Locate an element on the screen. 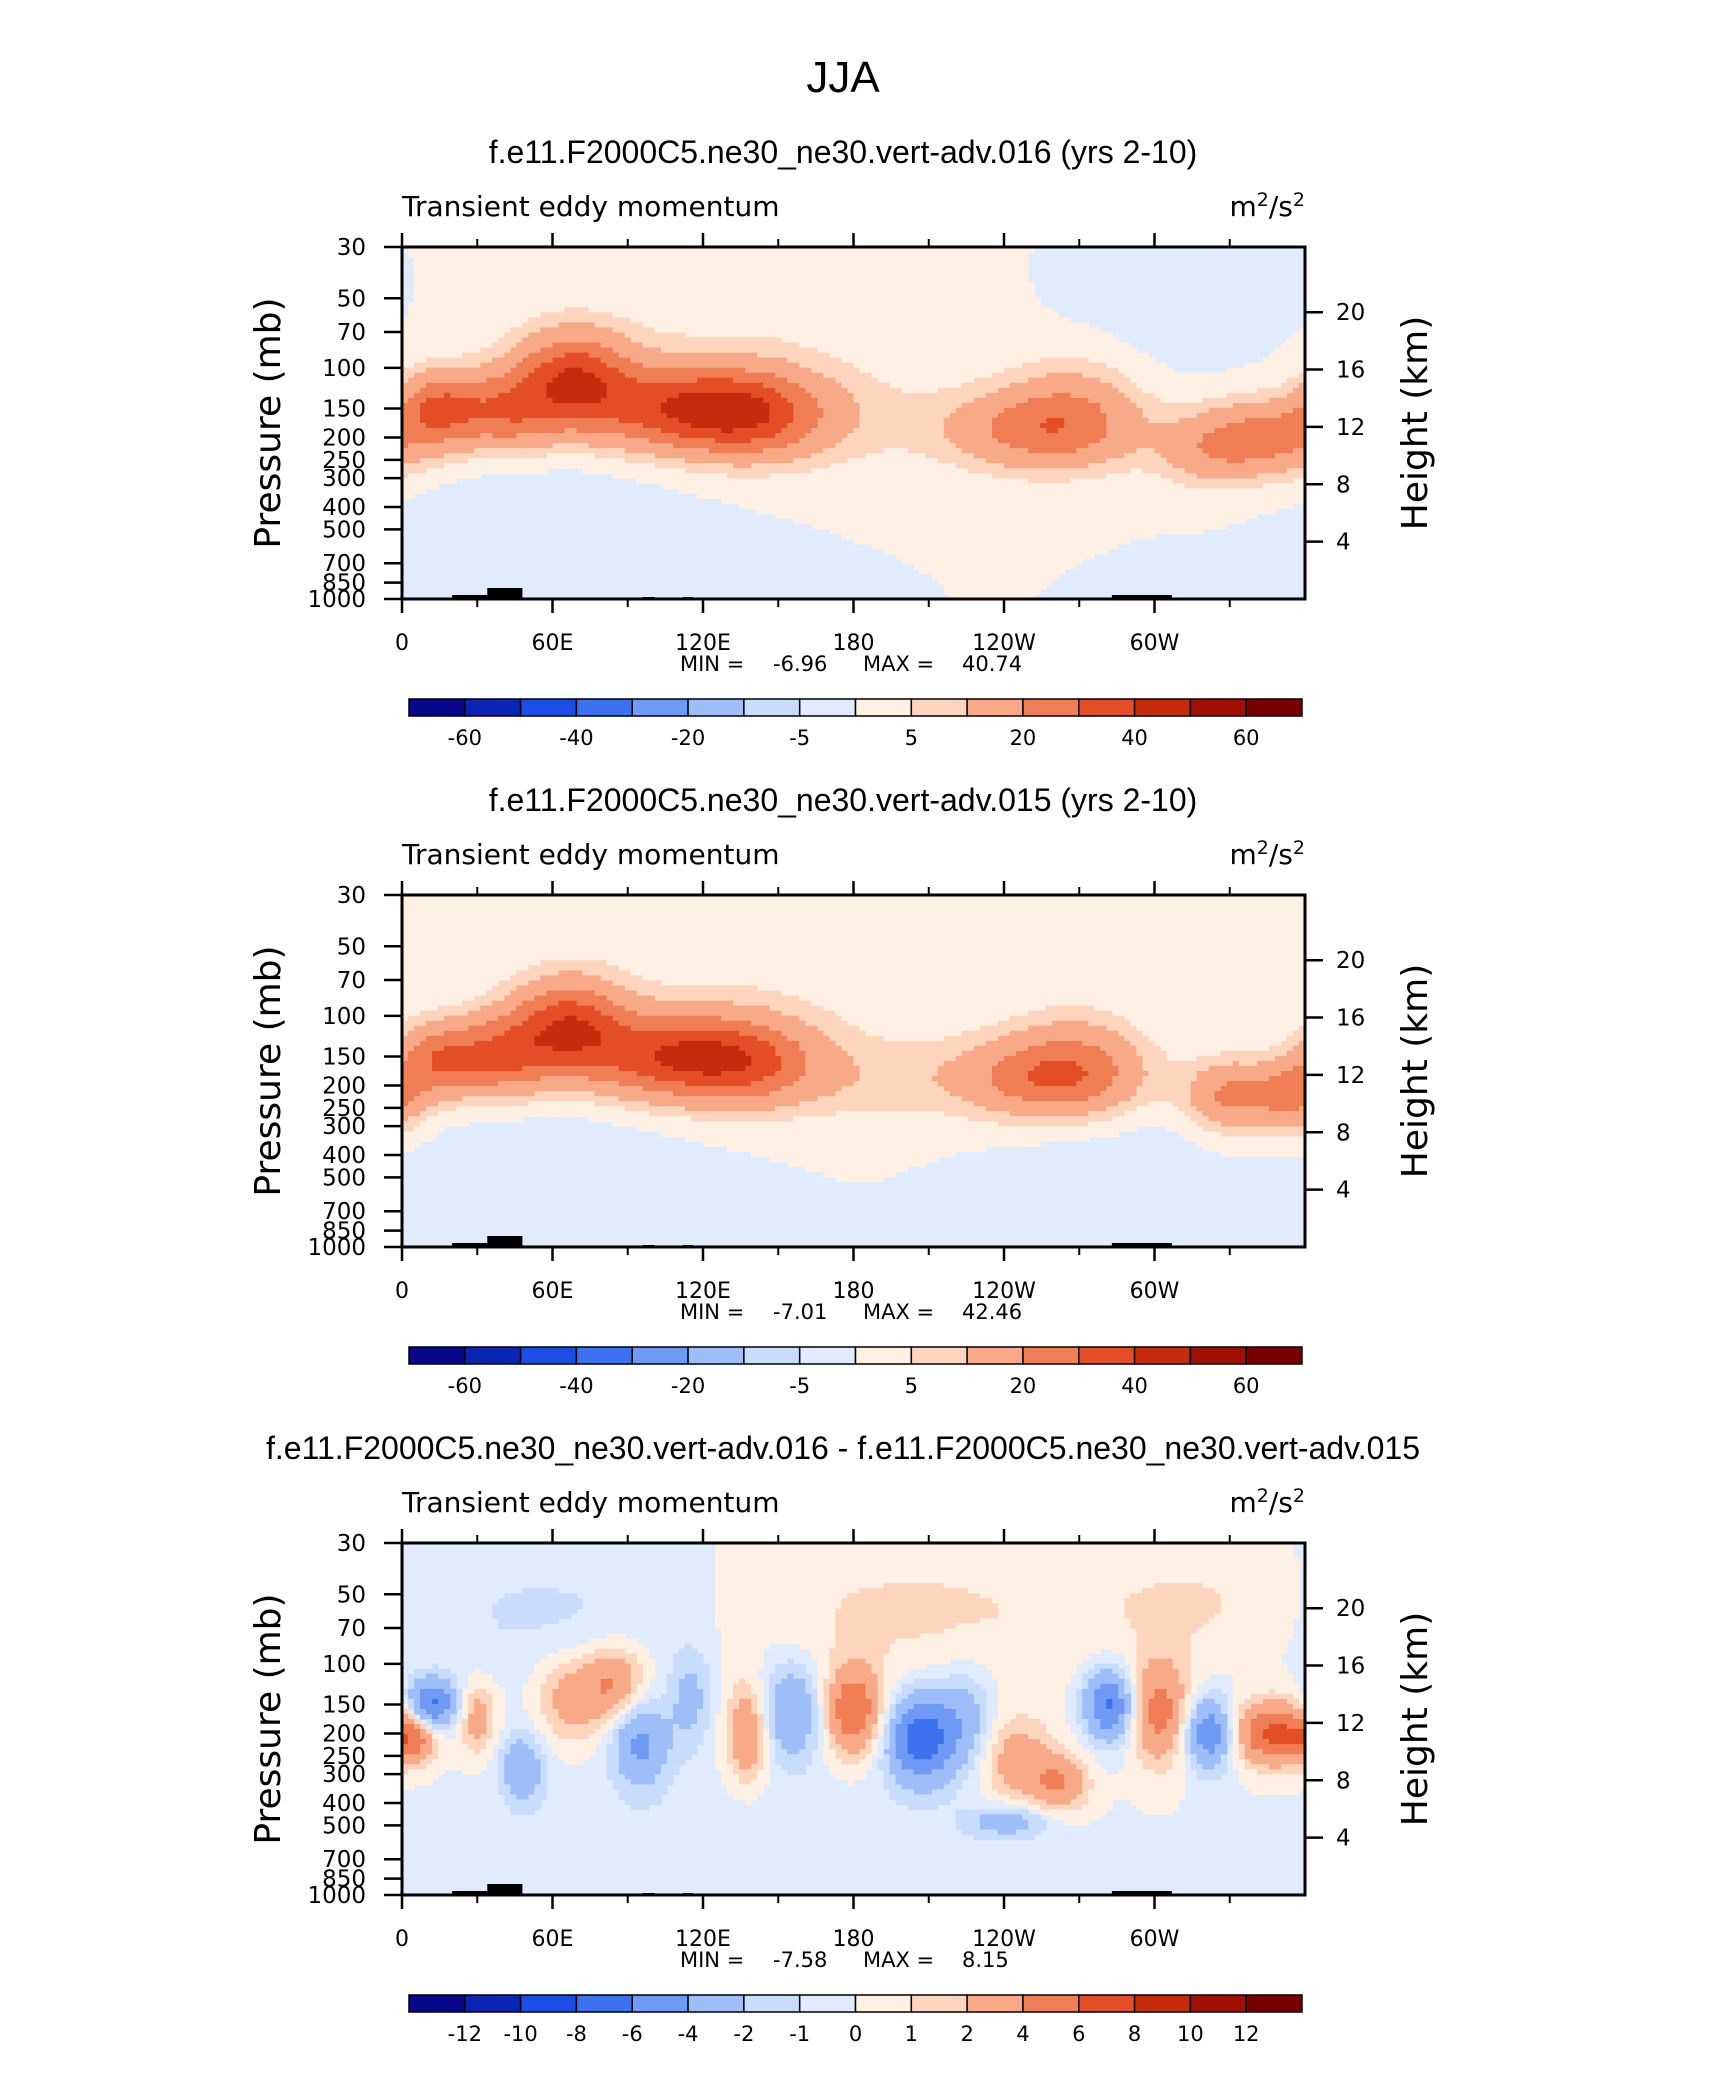 The height and width of the screenshot is (2074, 1710). y-tick-label: 500 is located at coordinates (344, 1826).